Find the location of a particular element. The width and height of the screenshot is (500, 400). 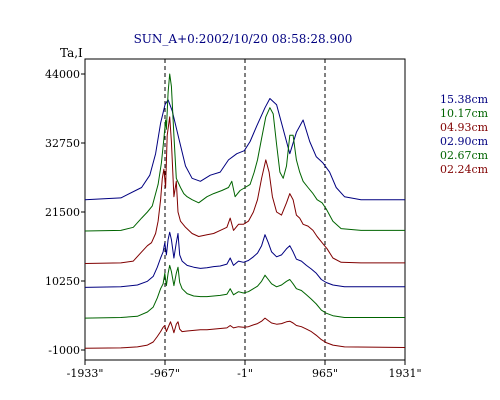

y-tick-label: 44000 is located at coordinates (62, 74).